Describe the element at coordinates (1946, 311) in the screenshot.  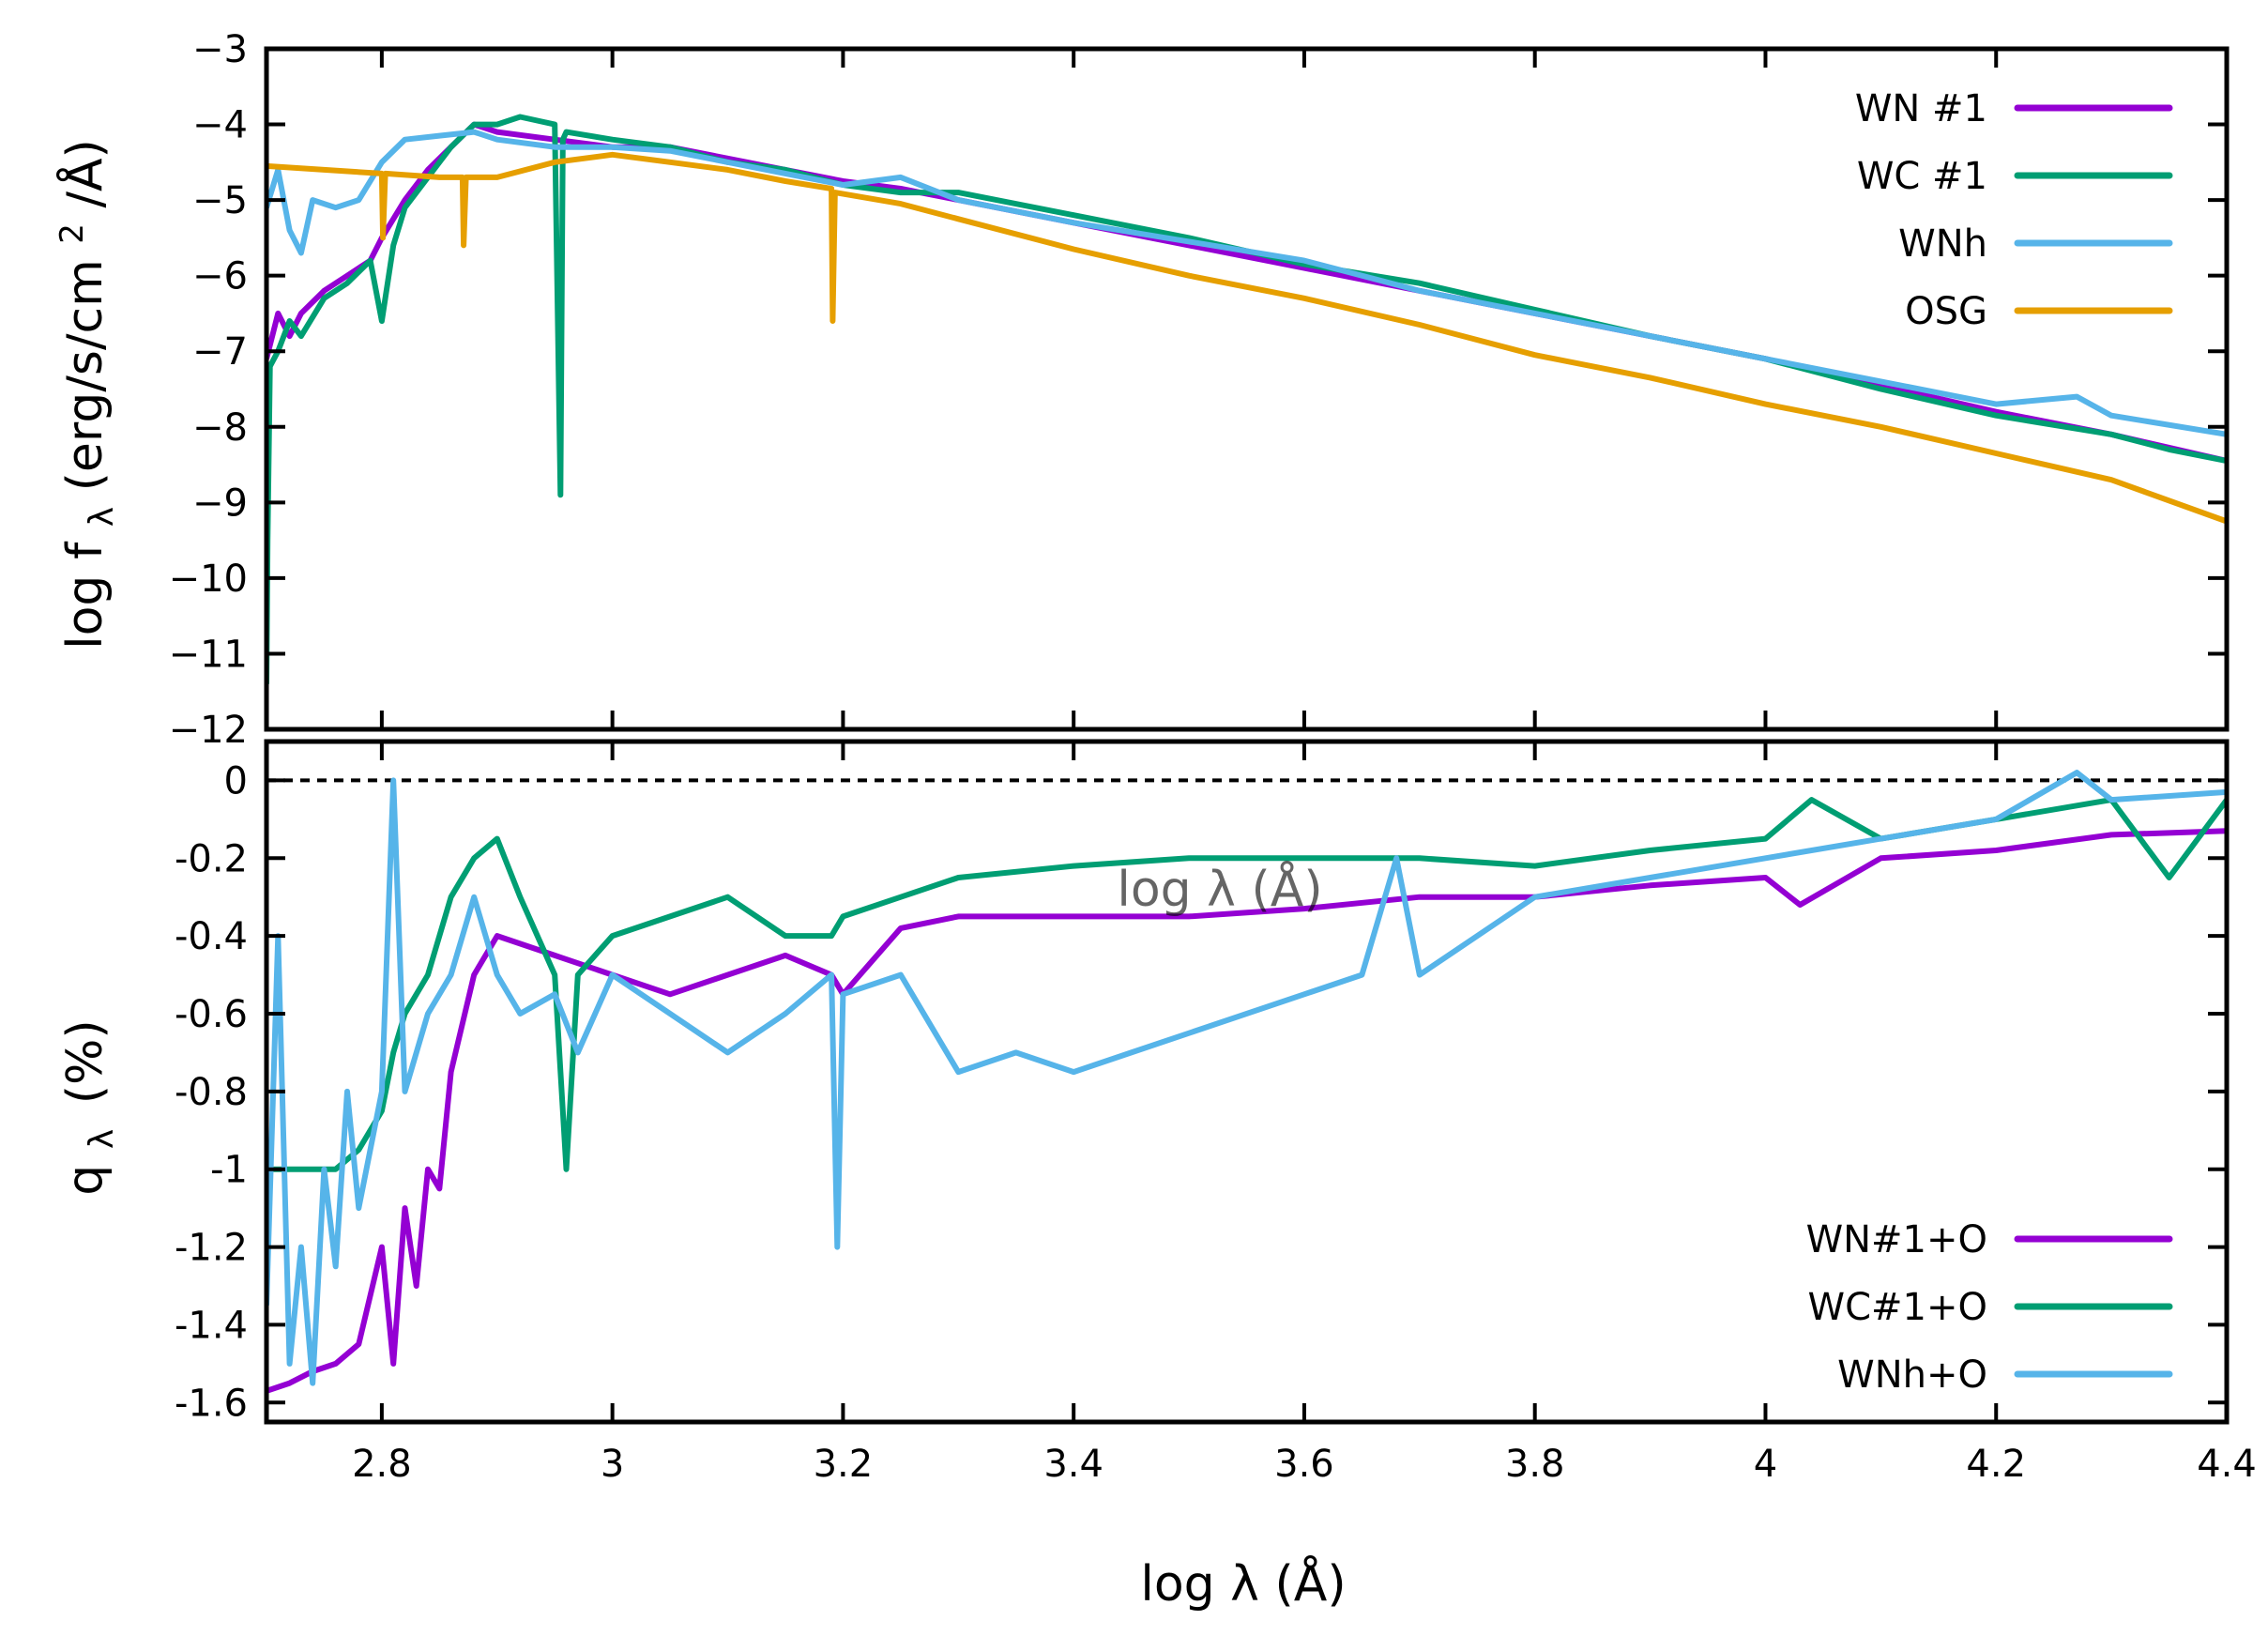
I see `top-legend-label: OSG` at that location.